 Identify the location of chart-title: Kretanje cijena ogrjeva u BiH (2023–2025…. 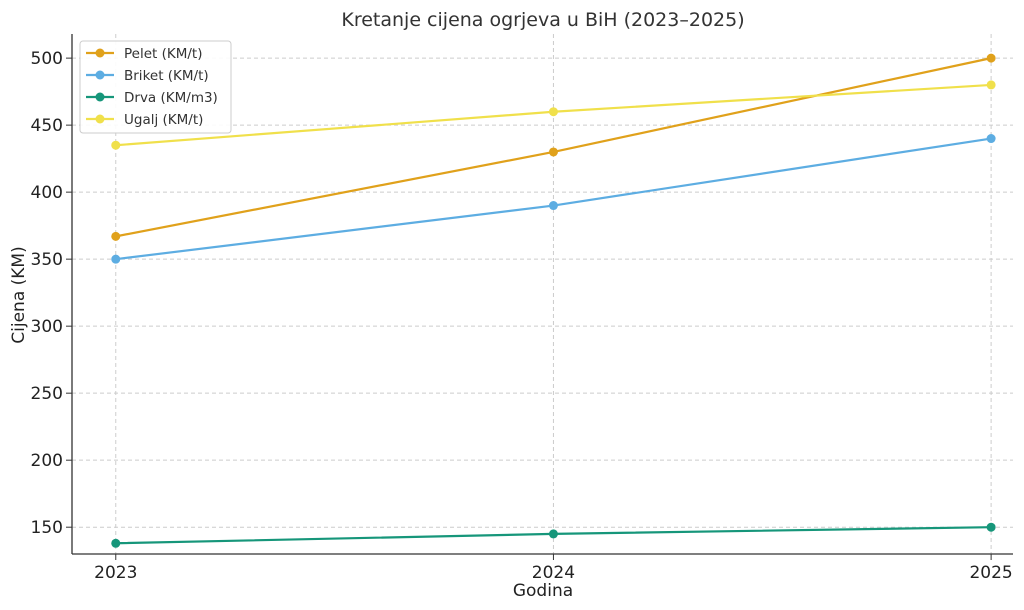
(542, 20).